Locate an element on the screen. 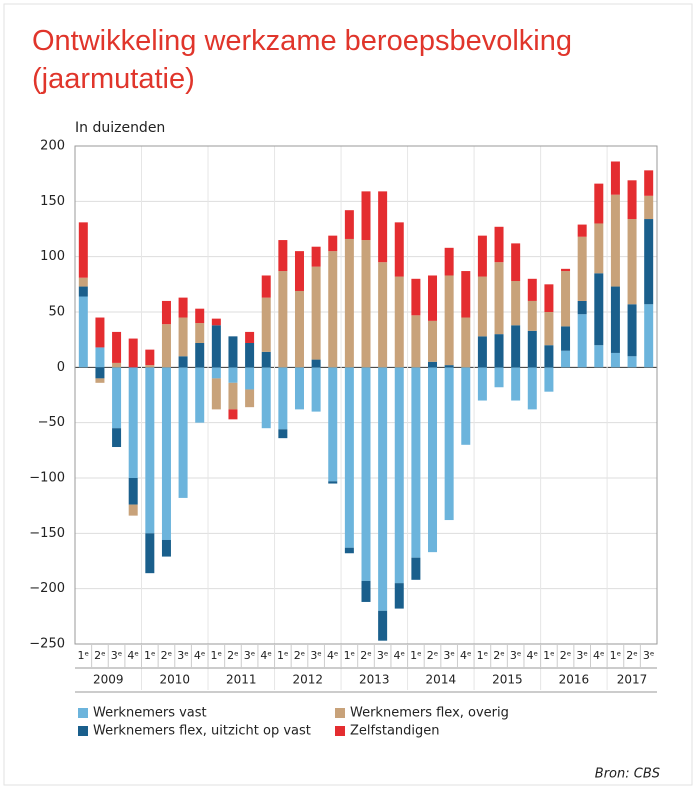  y-tick-label: −200 is located at coordinates (47, 588).